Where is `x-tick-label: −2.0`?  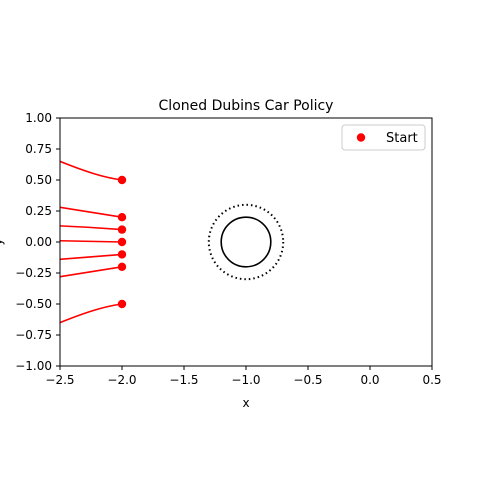 x-tick-label: −2.0 is located at coordinates (121, 380).